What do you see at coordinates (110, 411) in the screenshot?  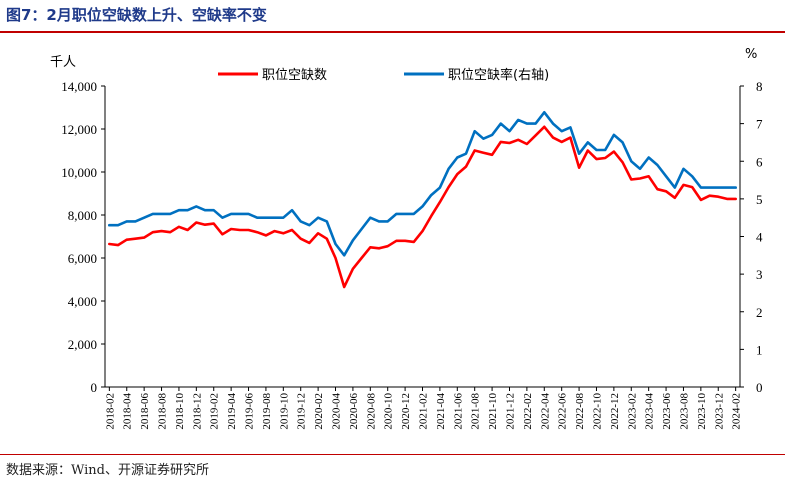 I see `x-tick-label: 2018-02` at bounding box center [110, 411].